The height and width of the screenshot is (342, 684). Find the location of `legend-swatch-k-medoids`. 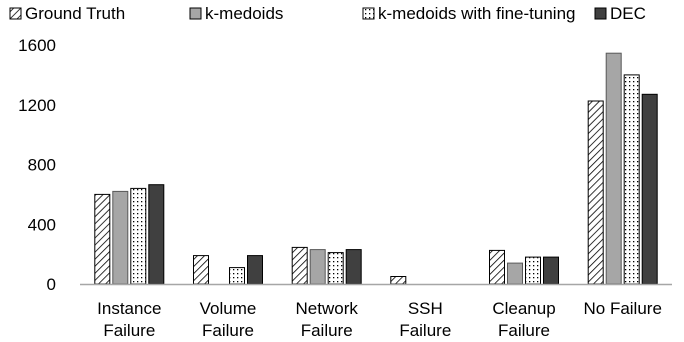

legend-swatch-k-medoids is located at coordinates (195, 13).